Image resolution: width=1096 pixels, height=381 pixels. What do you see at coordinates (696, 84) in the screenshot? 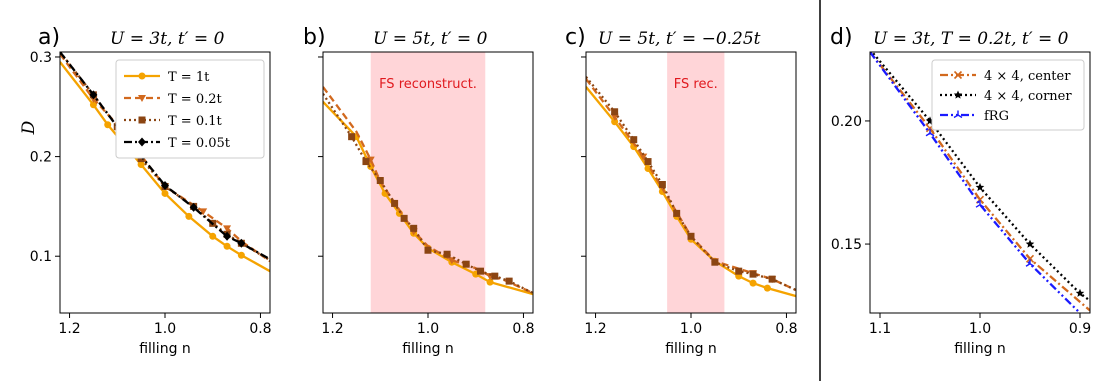
I see `region-label: FS rec.` at bounding box center [696, 84].